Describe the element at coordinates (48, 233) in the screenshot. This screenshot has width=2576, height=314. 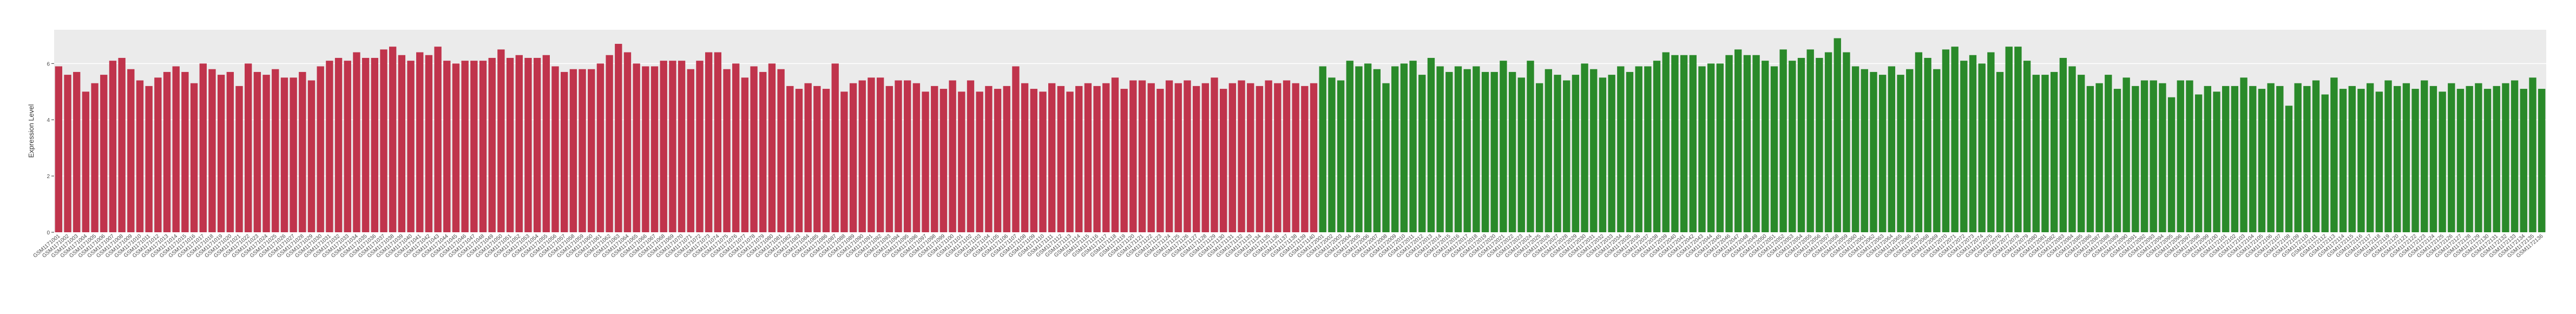
I see `y-tick-label: 0` at that location.